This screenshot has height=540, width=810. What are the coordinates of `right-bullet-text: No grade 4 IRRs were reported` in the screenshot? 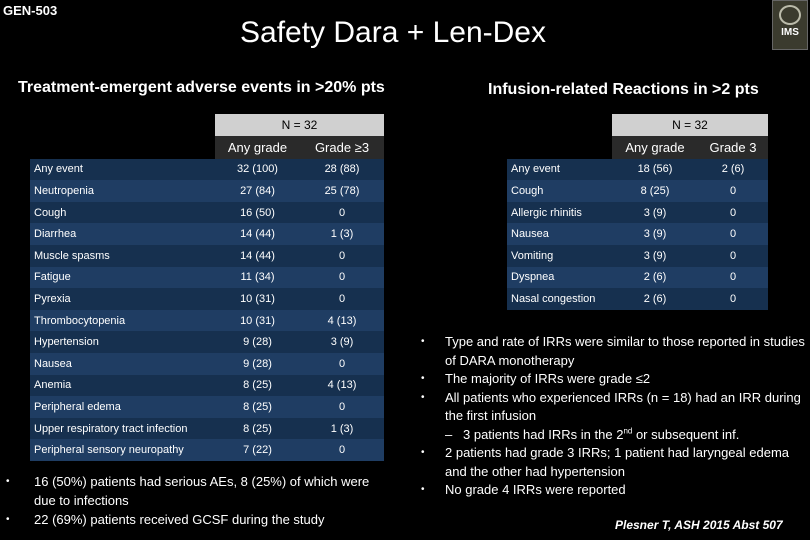 It's located at (535, 489).